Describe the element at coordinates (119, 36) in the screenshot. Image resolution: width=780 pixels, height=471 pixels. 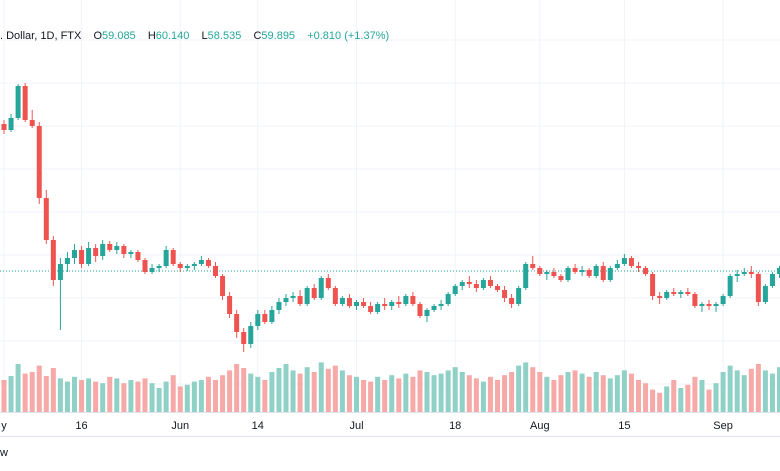
I see `legend-open-value: 59.085` at that location.